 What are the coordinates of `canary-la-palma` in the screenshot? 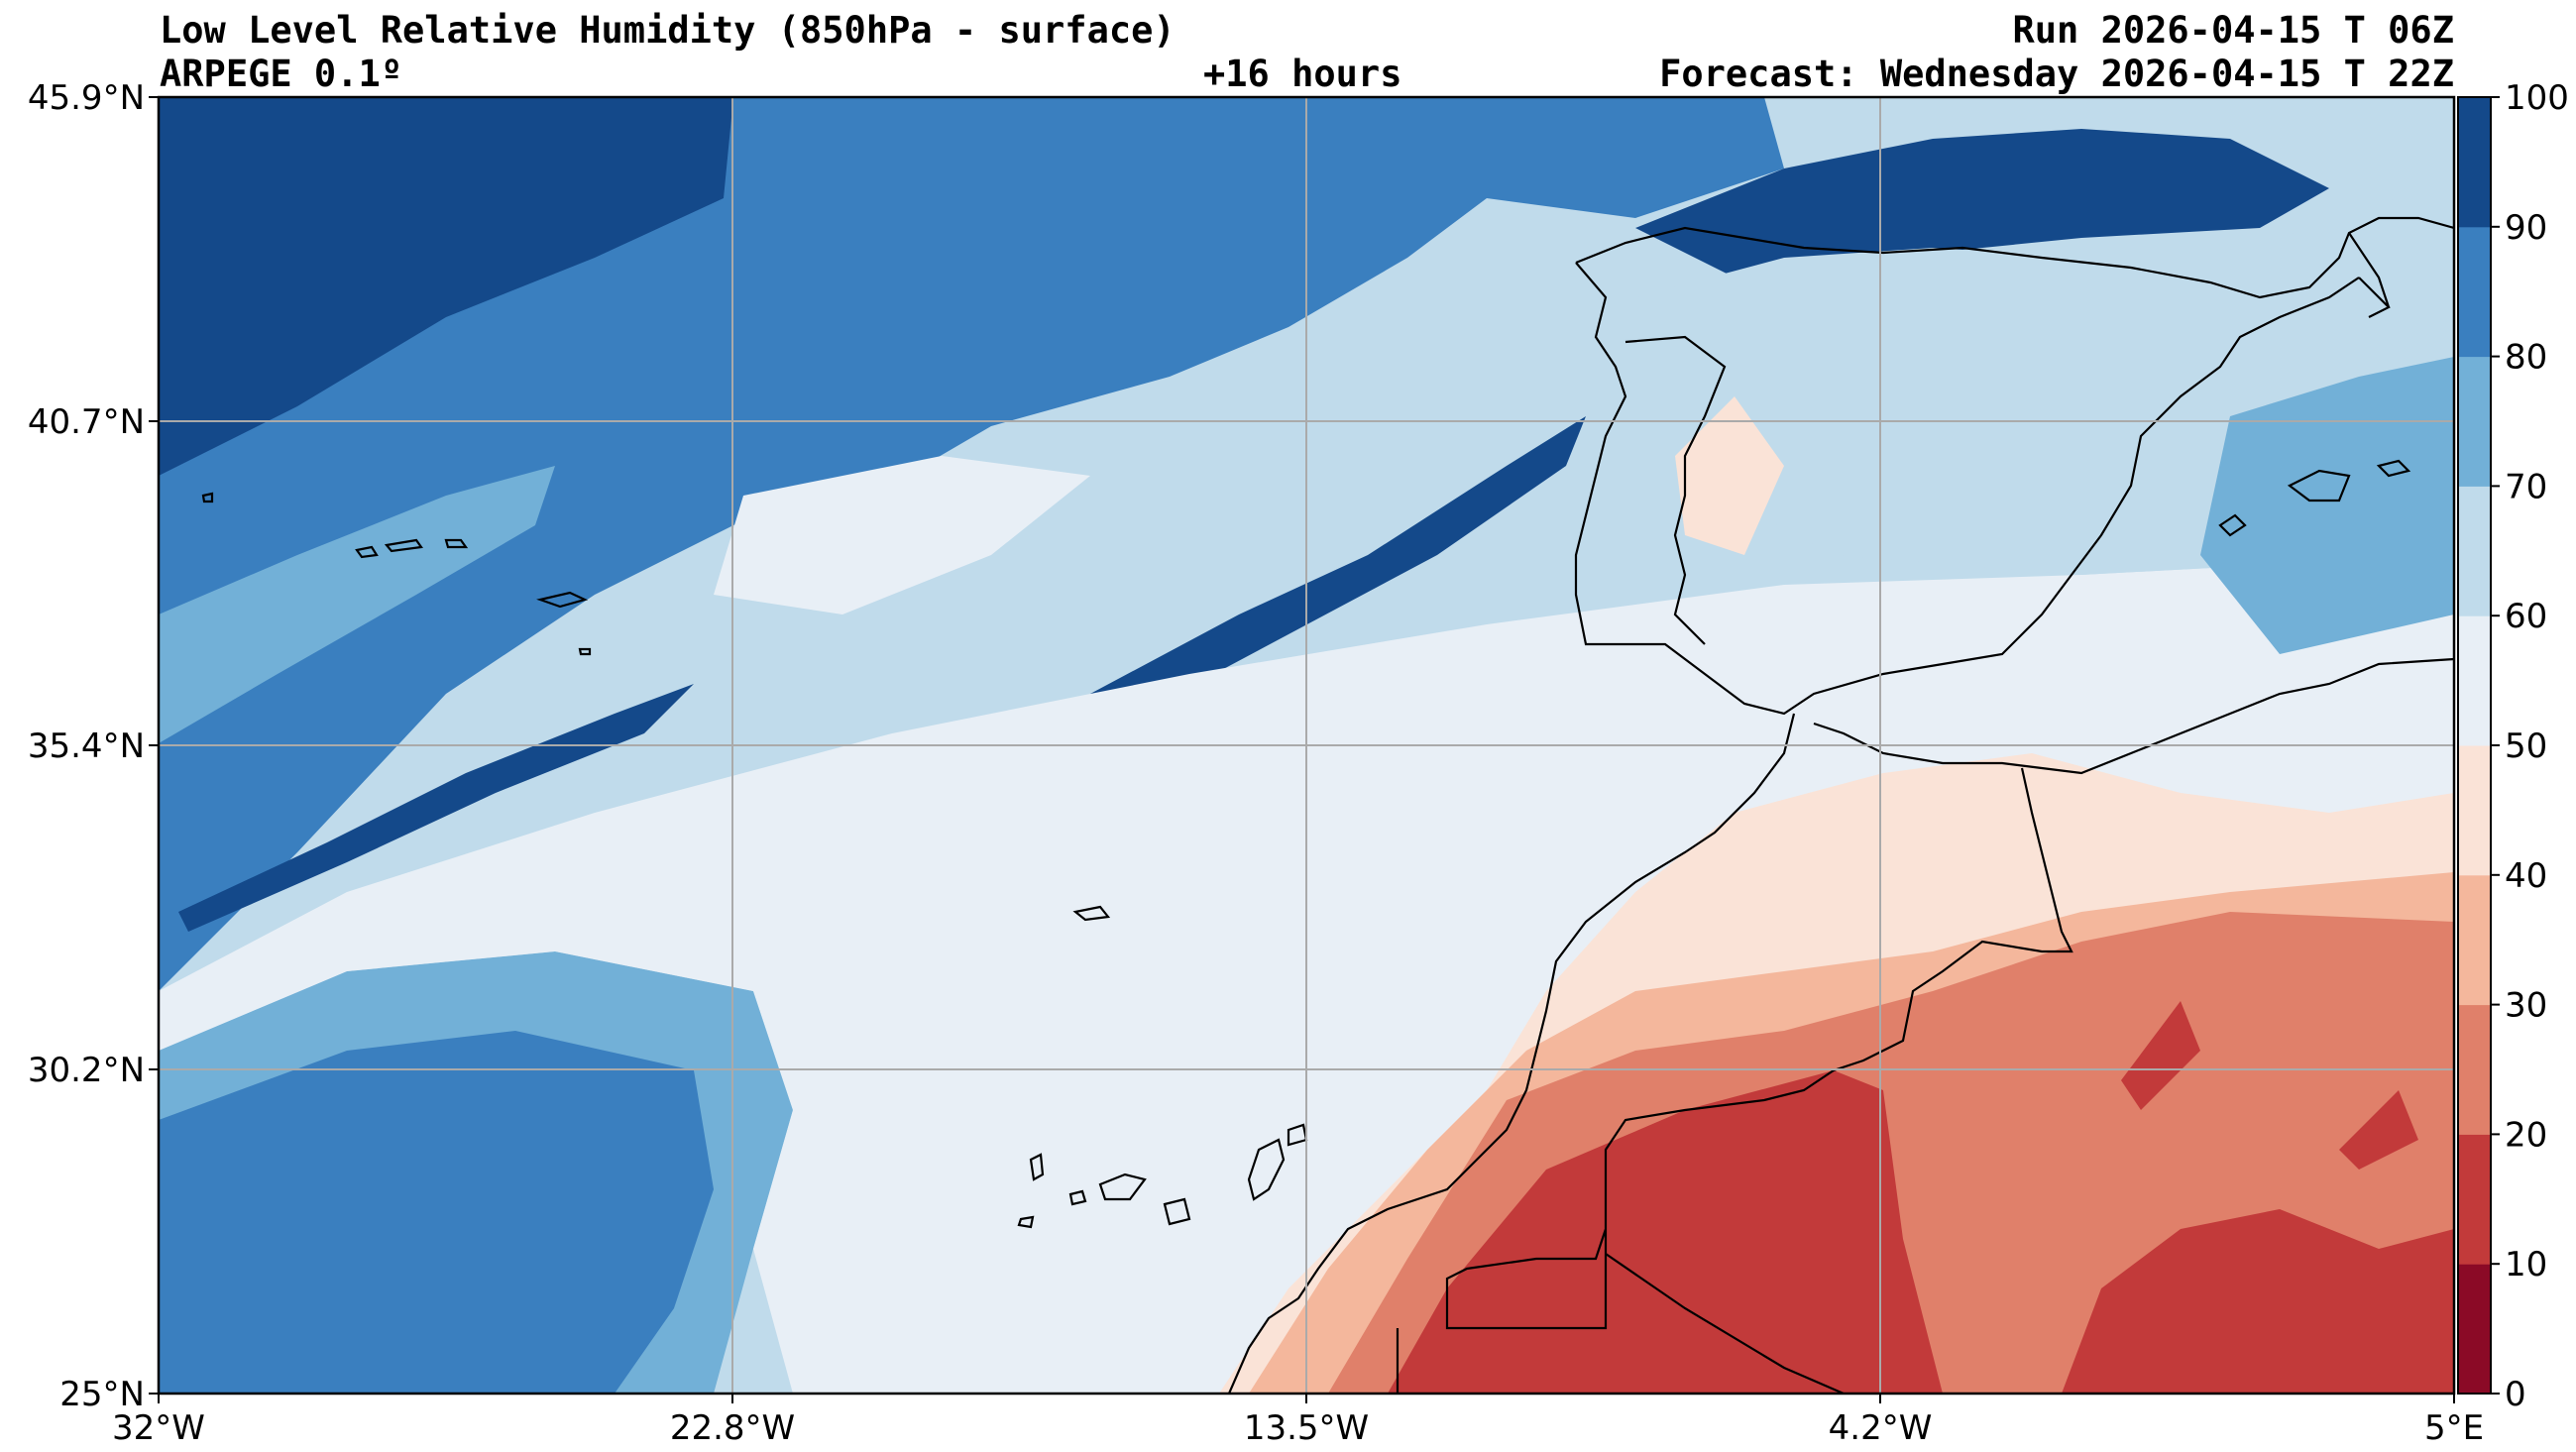 It's located at (1037, 1167).